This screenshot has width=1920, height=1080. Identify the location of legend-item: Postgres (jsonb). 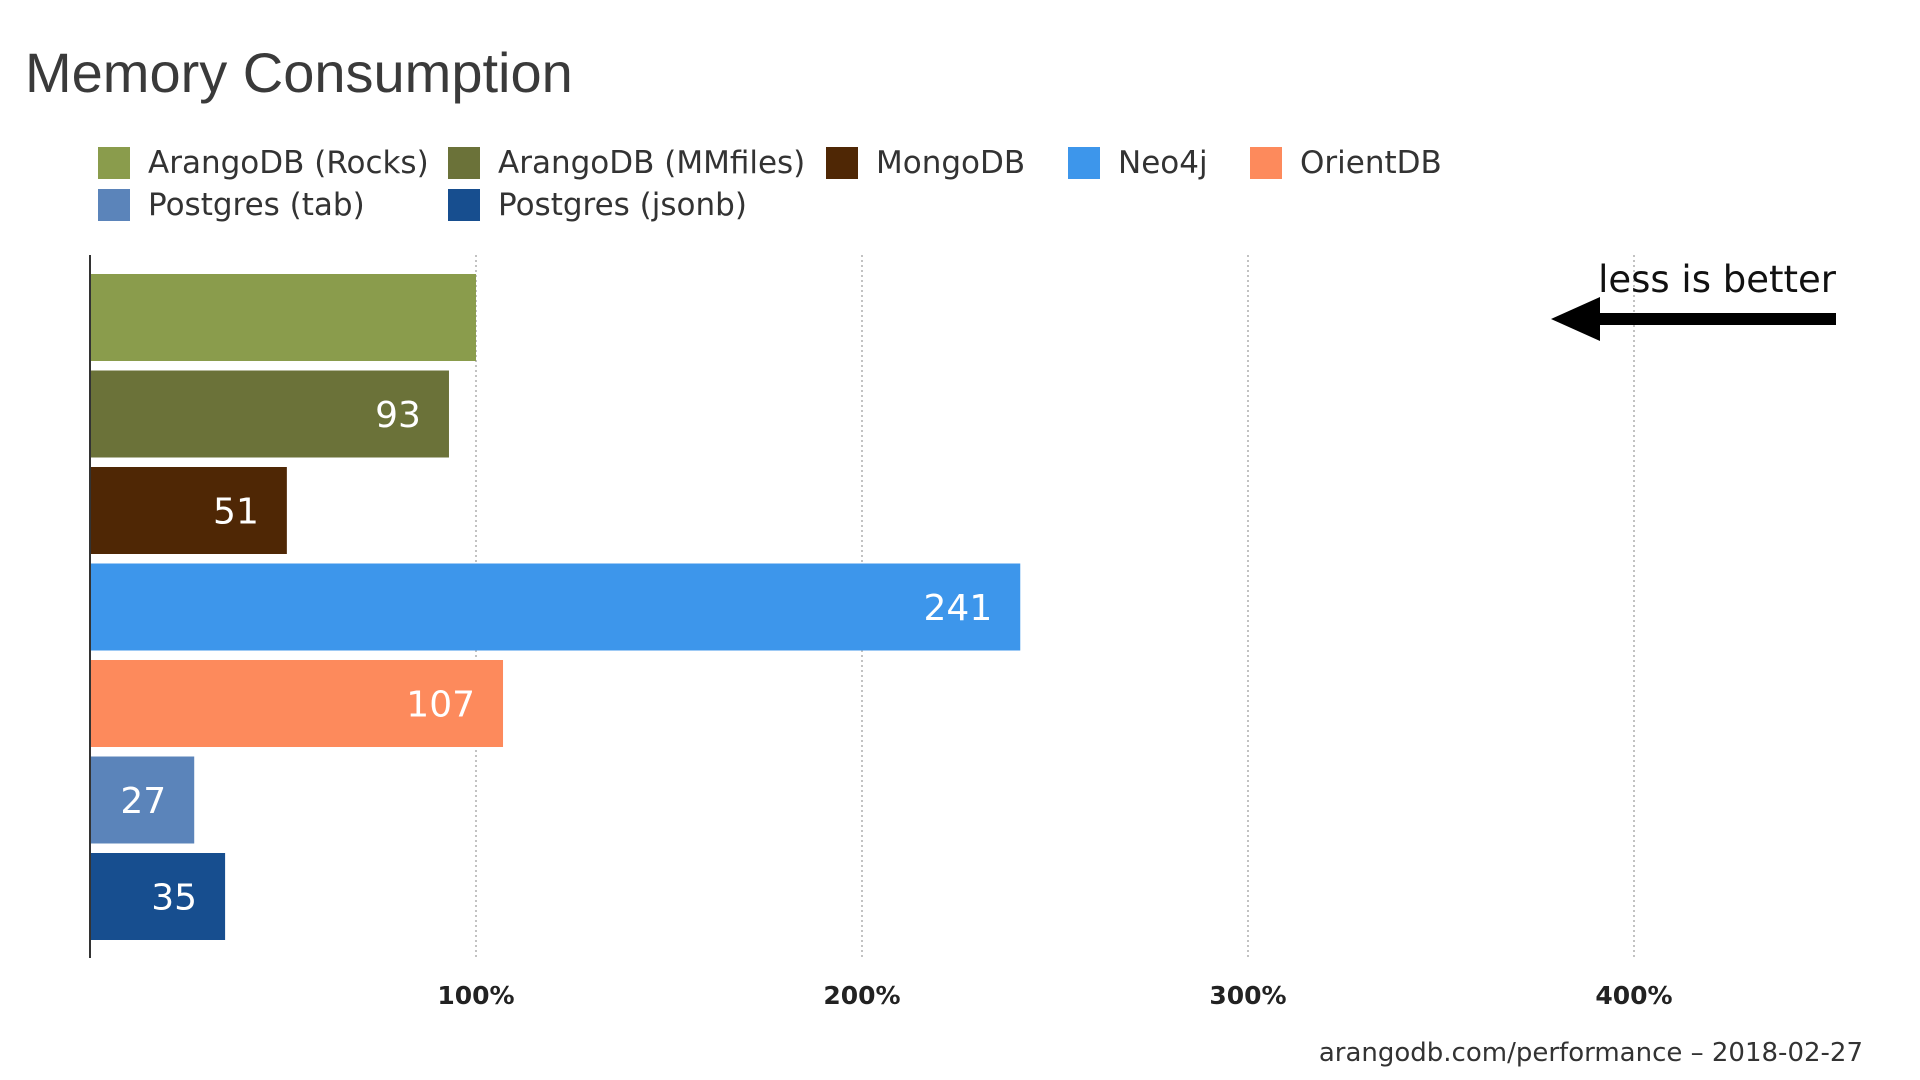
(597, 205).